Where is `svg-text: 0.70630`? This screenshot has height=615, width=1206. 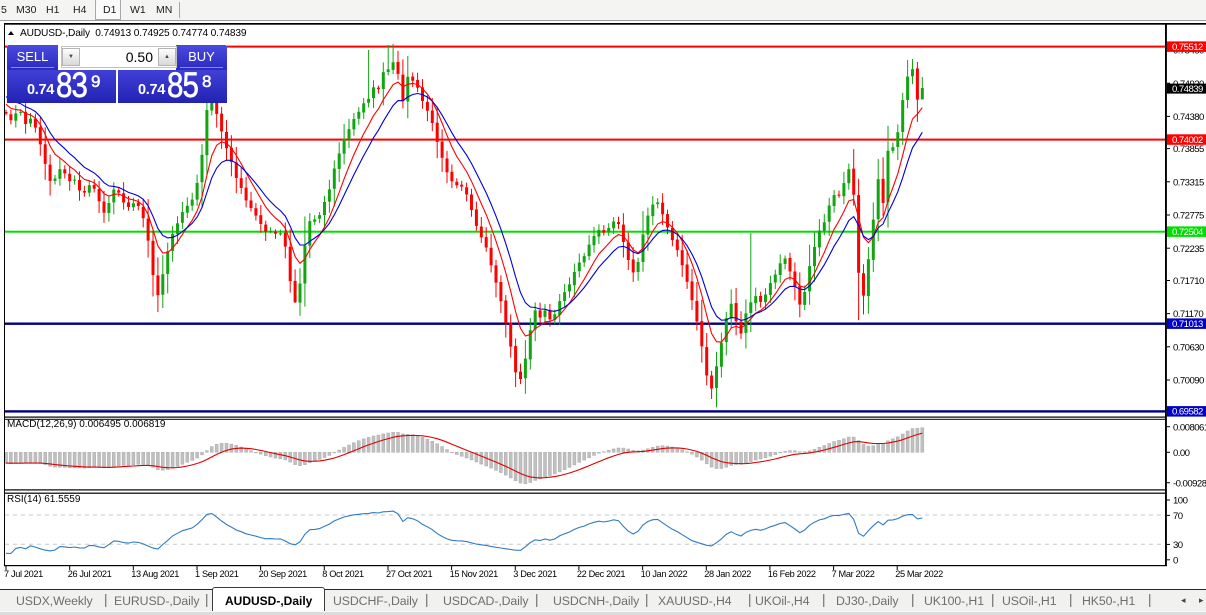
svg-text: 0.70630 is located at coordinates (1188, 347).